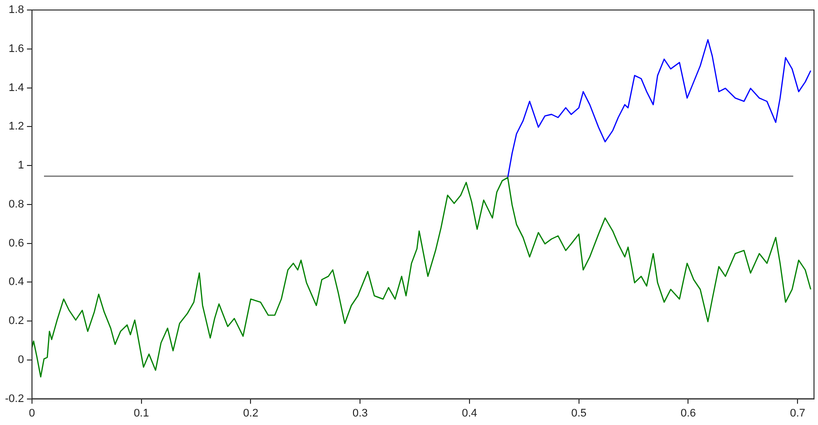 The height and width of the screenshot is (425, 818). Describe the element at coordinates (250, 413) in the screenshot. I see `x-tick-label: 0.2` at that location.